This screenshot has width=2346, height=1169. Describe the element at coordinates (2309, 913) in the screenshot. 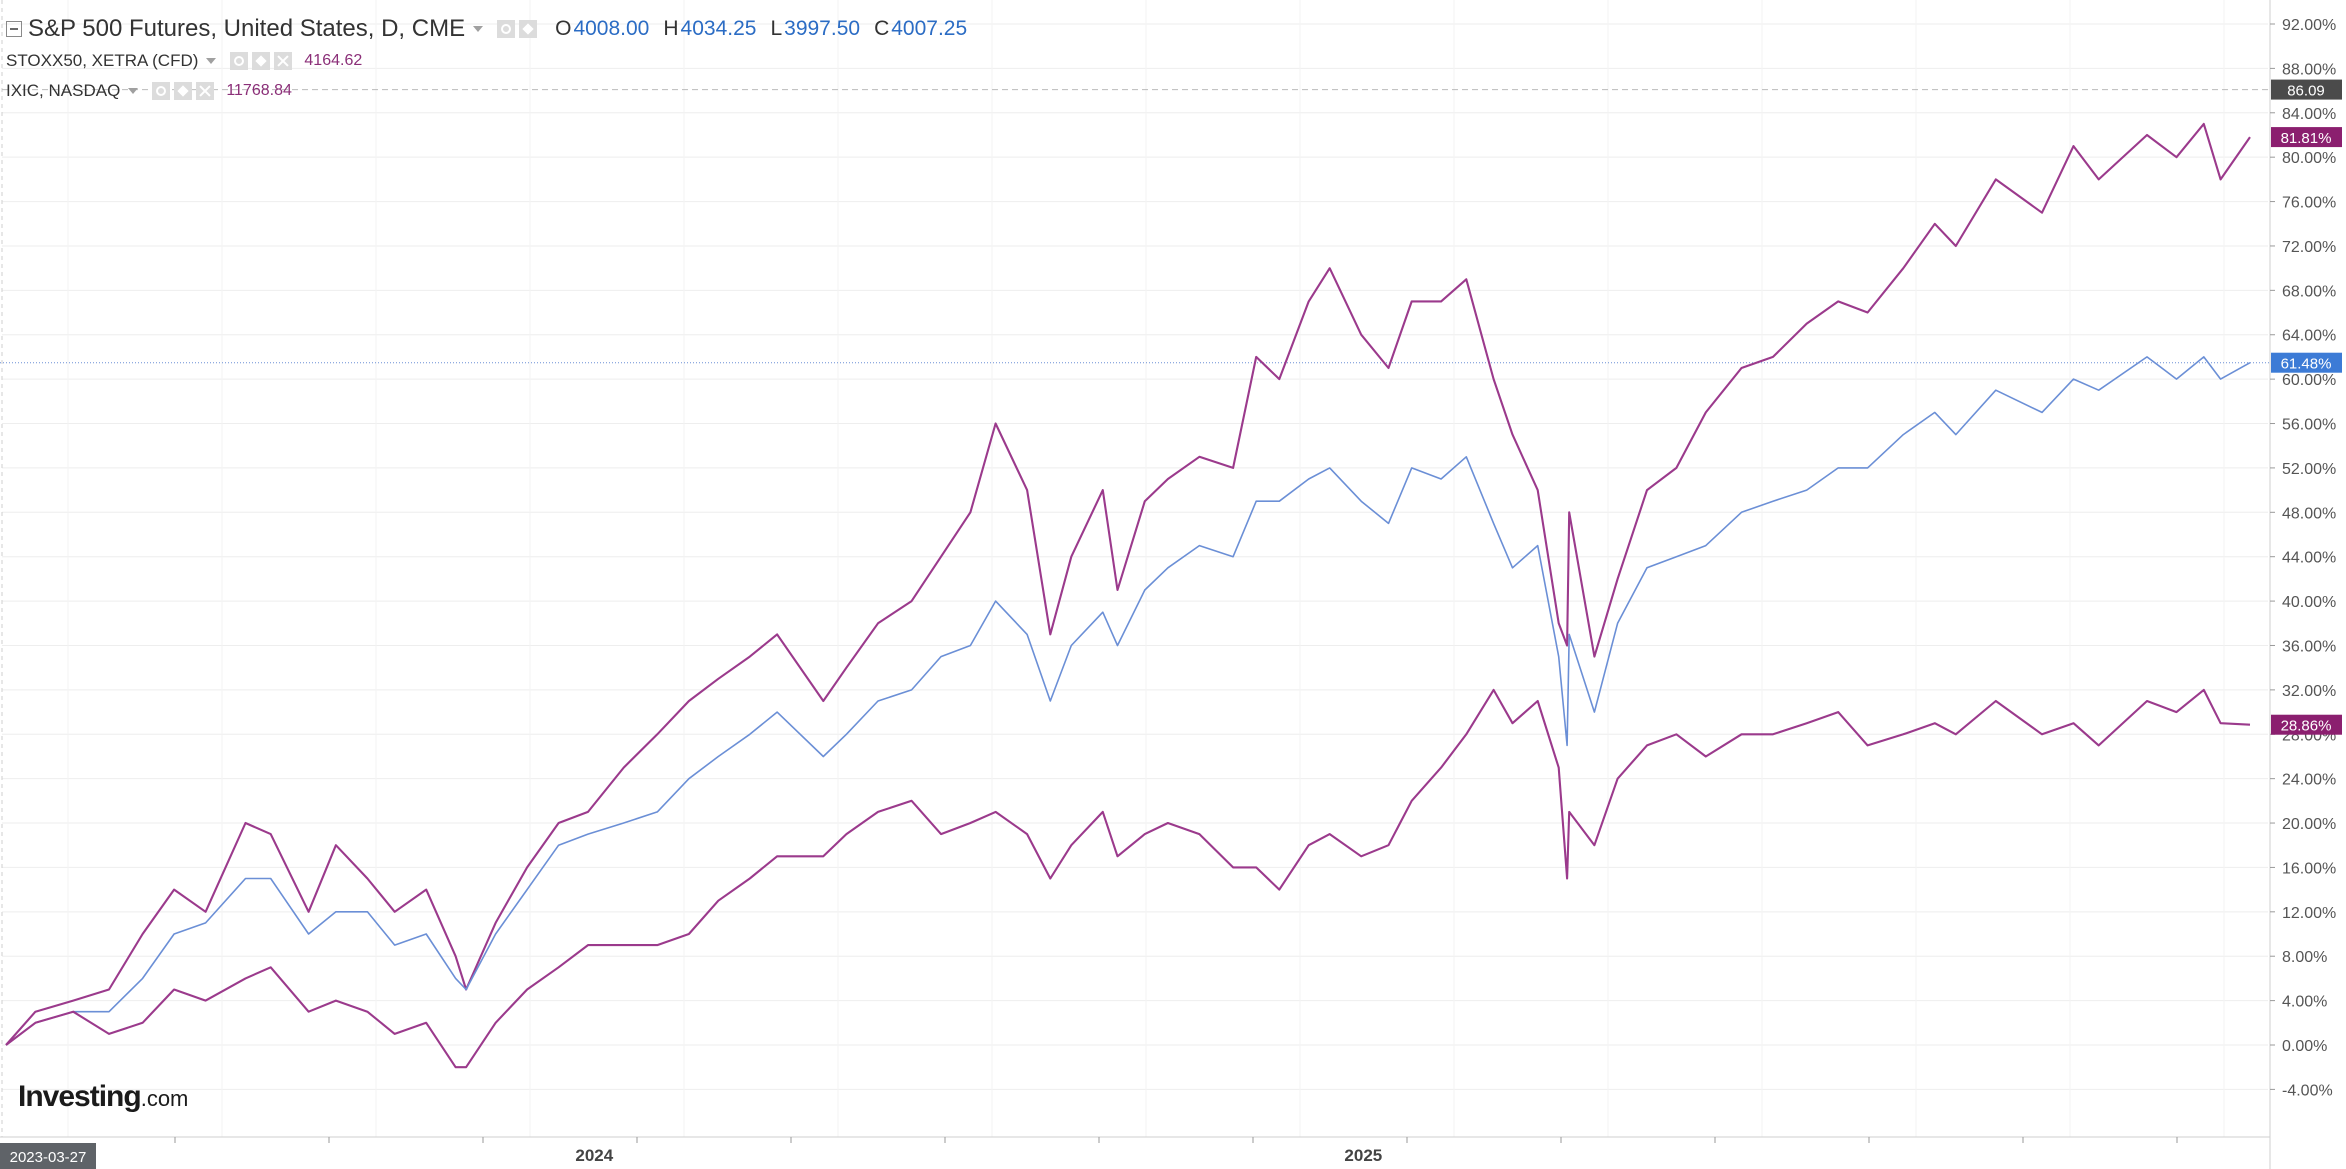

I see `y-tick-label: 12.00%` at that location.